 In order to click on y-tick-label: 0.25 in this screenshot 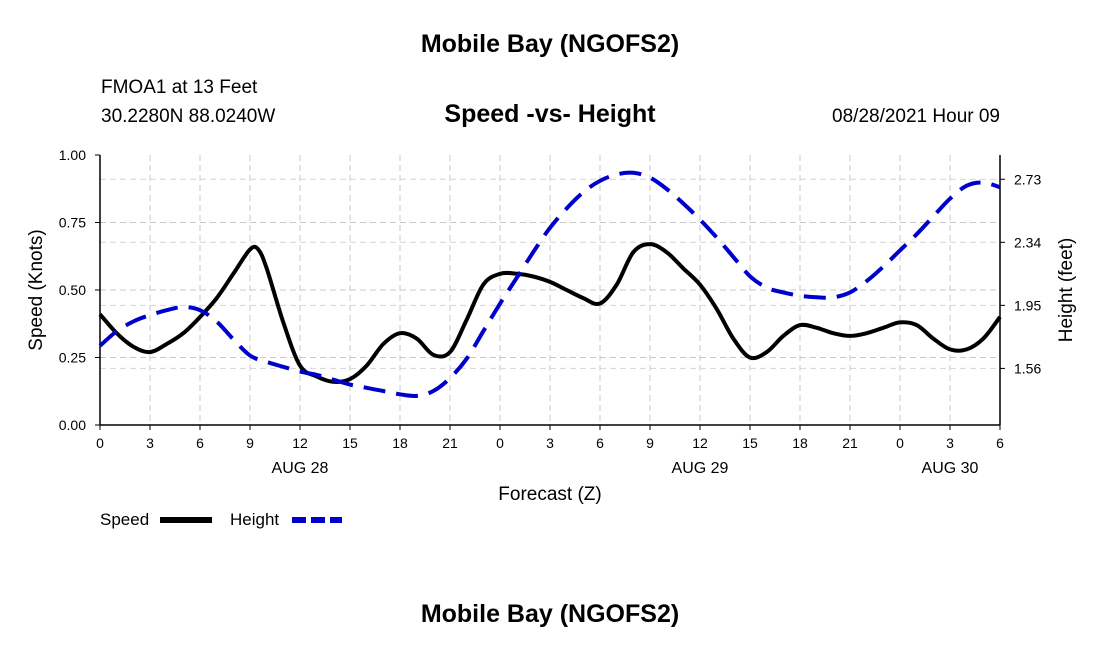, I will do `click(72, 358)`.